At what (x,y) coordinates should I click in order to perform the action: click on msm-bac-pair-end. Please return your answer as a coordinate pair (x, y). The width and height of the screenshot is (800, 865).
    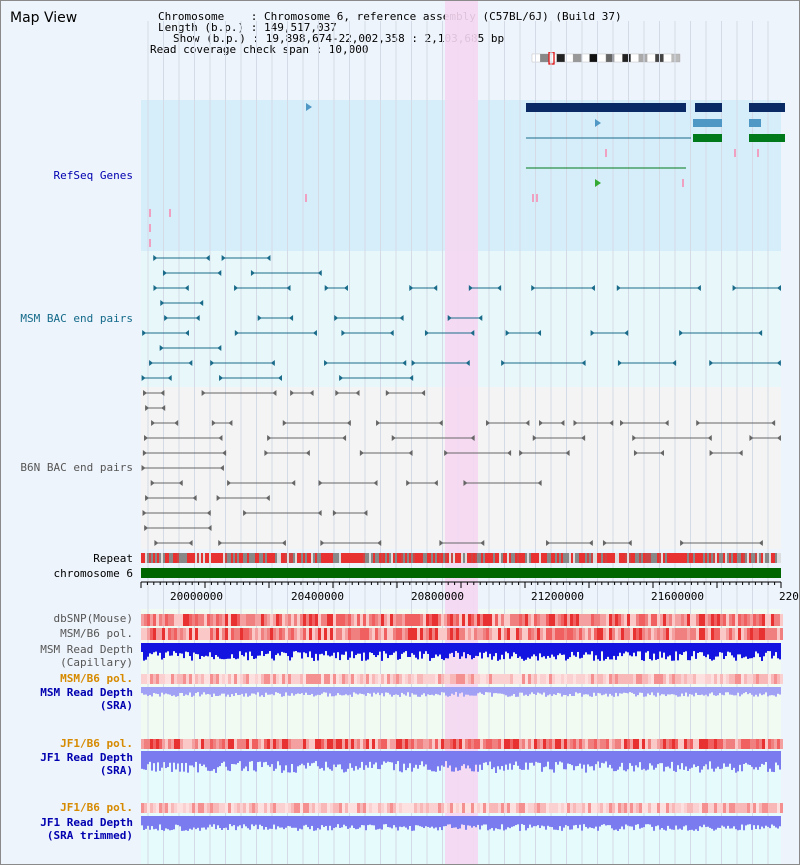
    Looking at the image, I should click on (288, 288).